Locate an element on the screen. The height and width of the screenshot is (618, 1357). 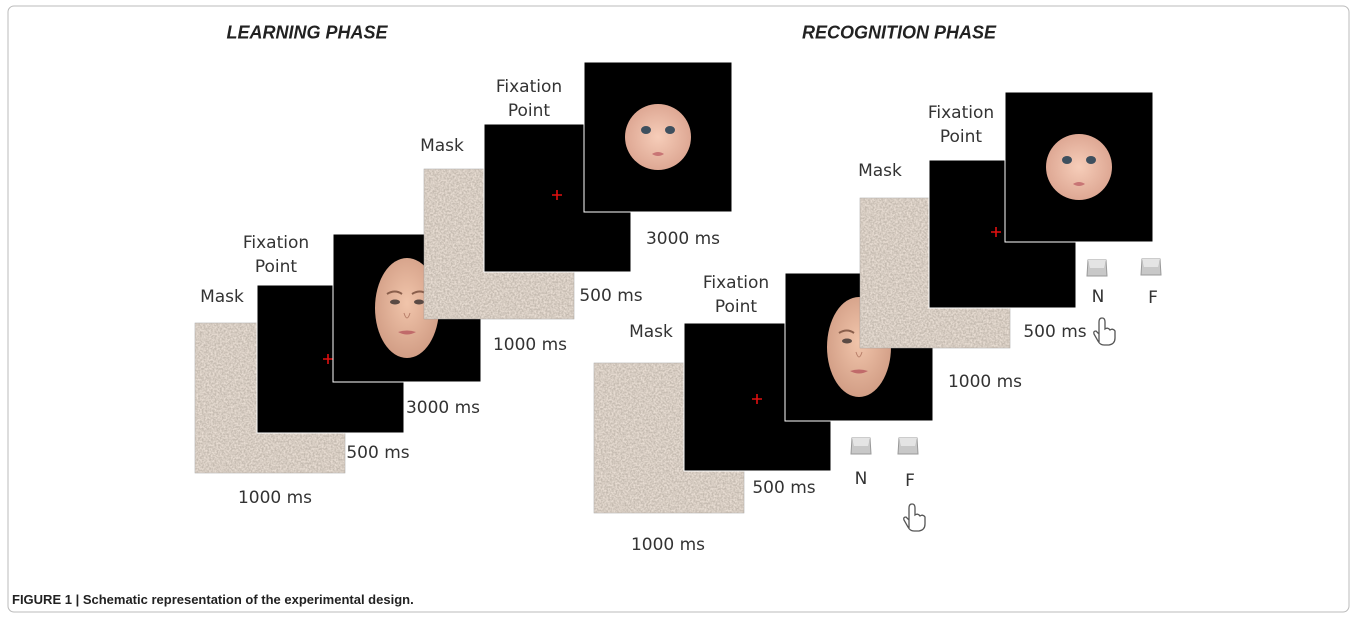
phase-title: LEARNING PHASE is located at coordinates (307, 32).